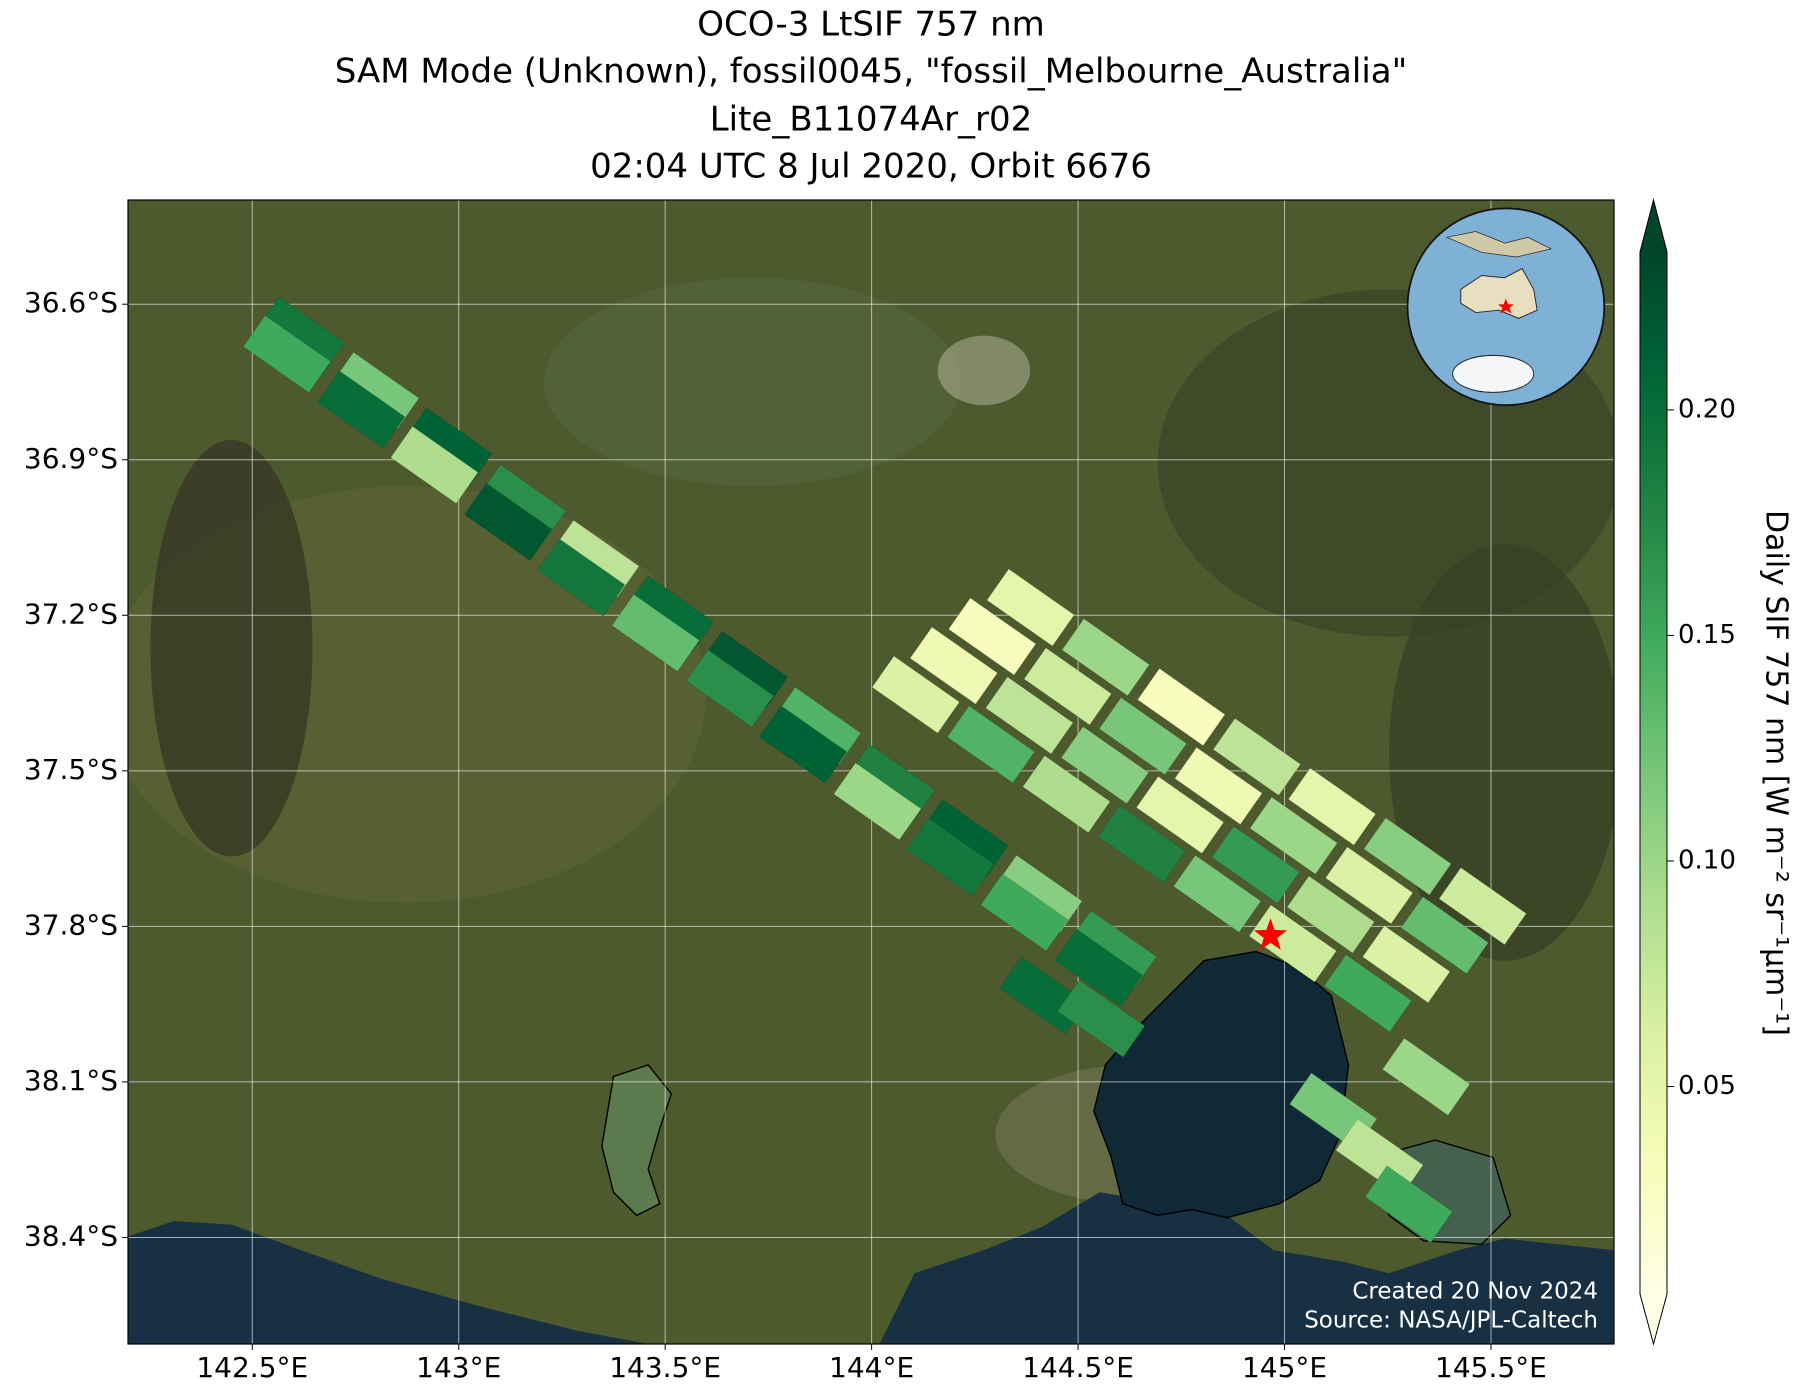 The height and width of the screenshot is (1395, 1815). I want to click on credit: Created 20 Nov 2024, so click(1475, 1292).